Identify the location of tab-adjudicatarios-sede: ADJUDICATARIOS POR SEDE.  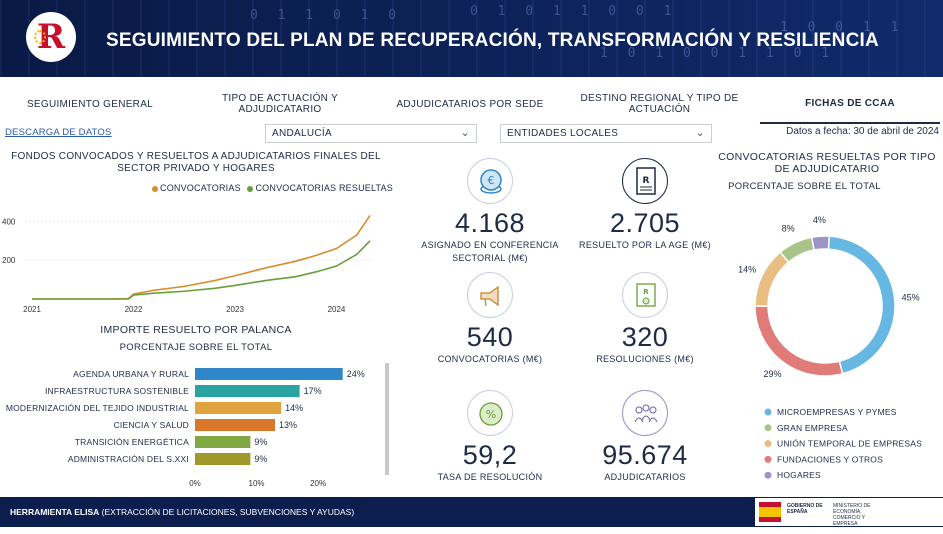
(470, 104).